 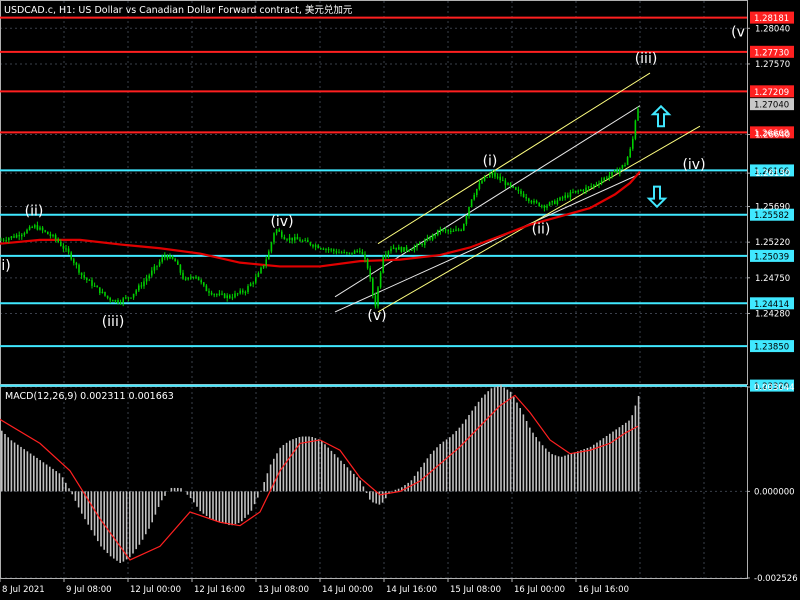 I want to click on current-price-tag, so click(x=772, y=104).